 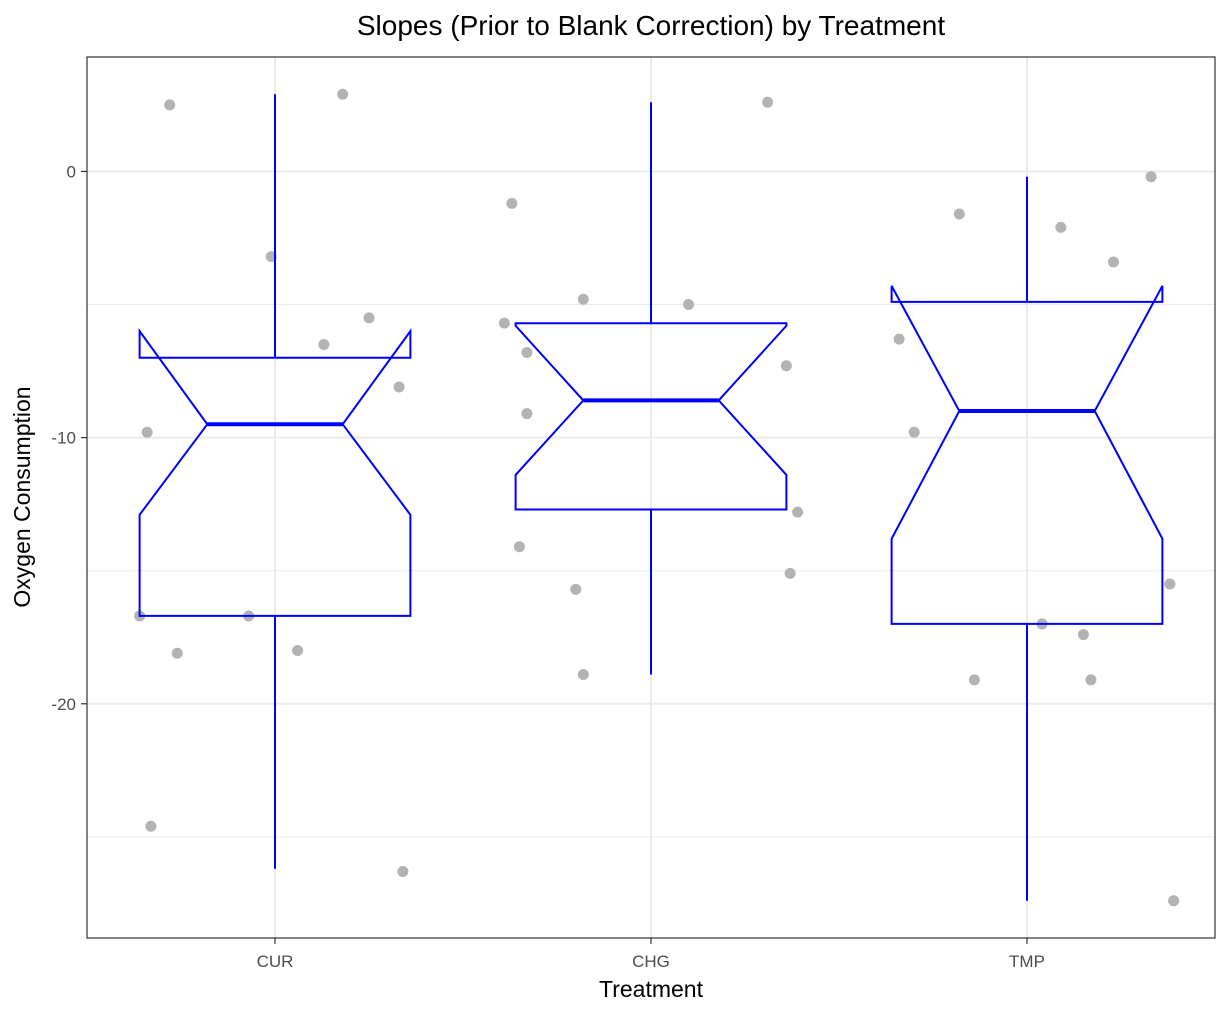 I want to click on x-axis-title: Treatment, so click(x=651, y=989).